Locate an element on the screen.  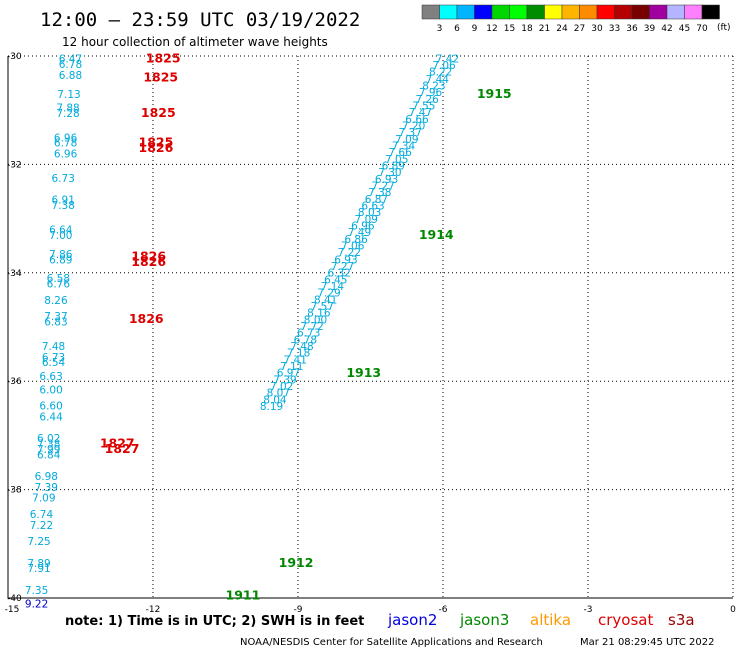
wave-height-point: 7.26 is located at coordinates (427, 100).